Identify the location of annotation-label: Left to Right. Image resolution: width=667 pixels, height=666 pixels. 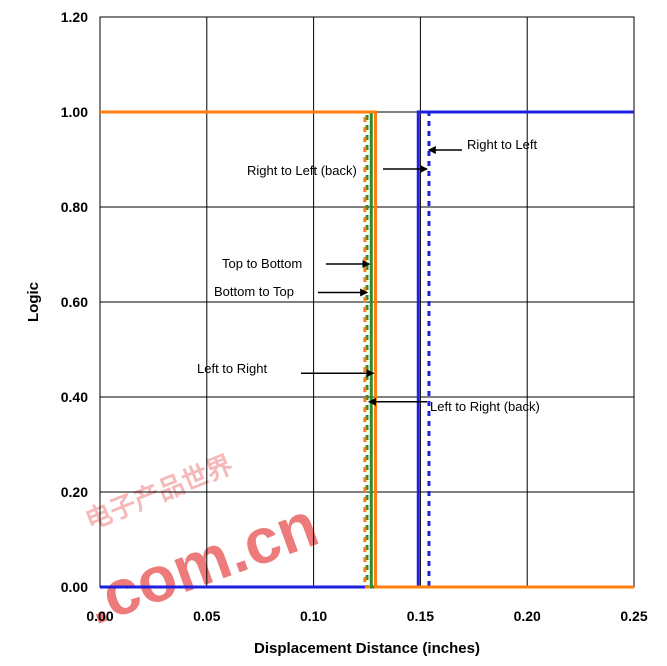
(232, 368).